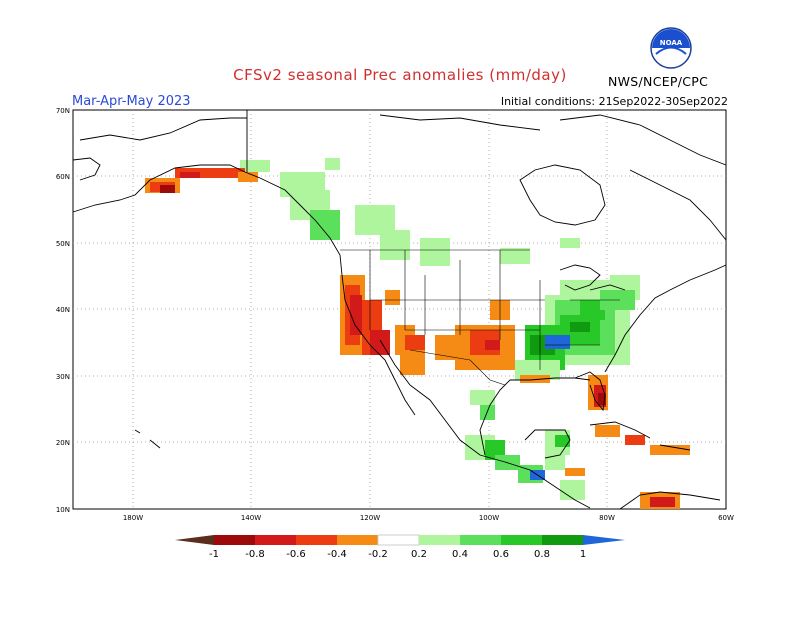 The height and width of the screenshot is (618, 800). What do you see at coordinates (133, 518) in the screenshot?
I see `lon-label-180: 180W` at bounding box center [133, 518].